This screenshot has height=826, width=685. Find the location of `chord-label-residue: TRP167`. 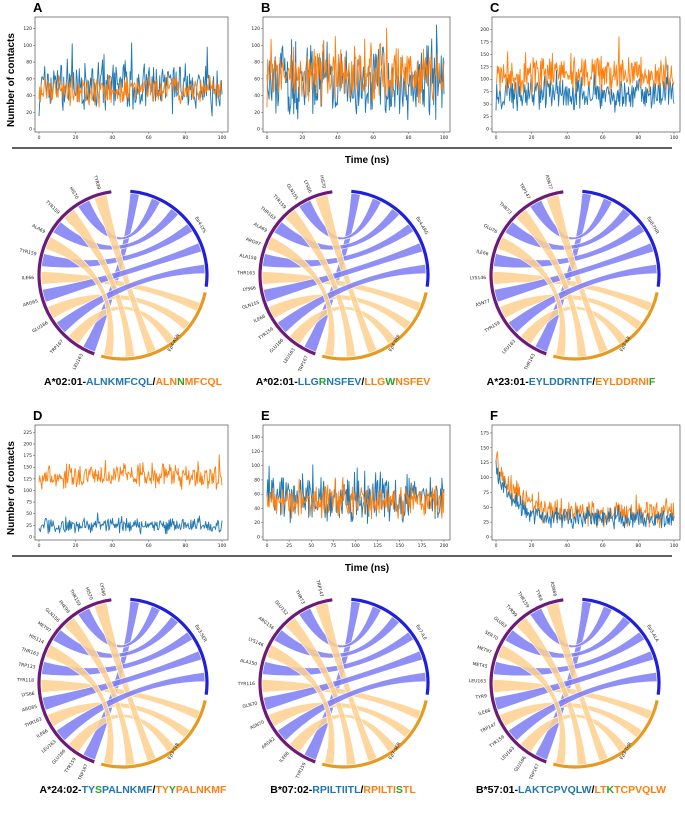

chord-label-residue: TRP167 is located at coordinates (534, 772).